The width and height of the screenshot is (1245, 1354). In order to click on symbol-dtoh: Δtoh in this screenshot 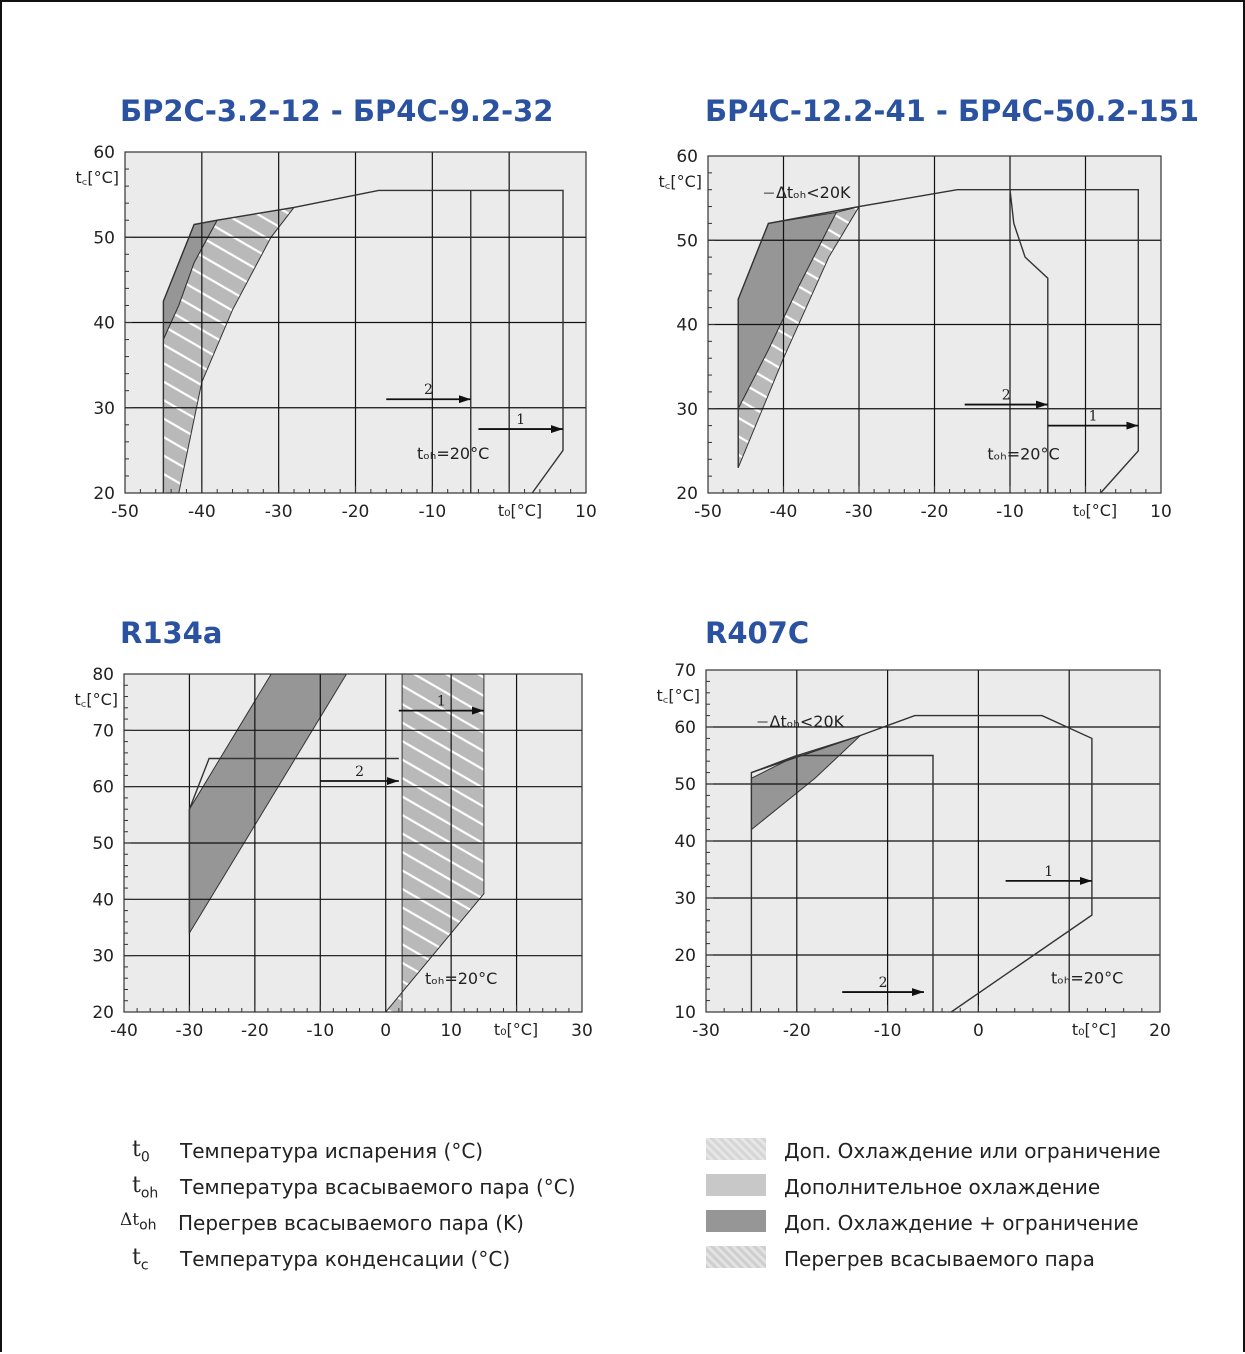, I will do `click(138, 1222)`.